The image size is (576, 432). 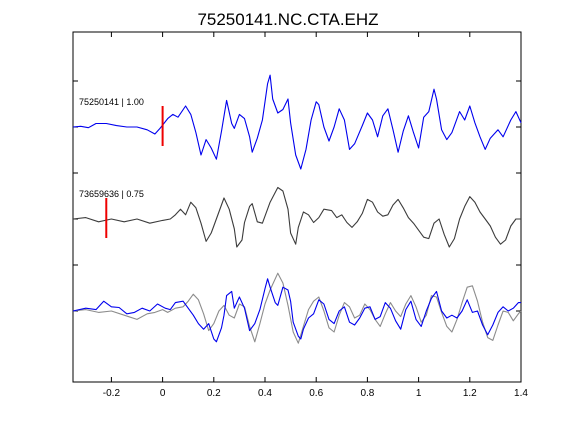 What do you see at coordinates (367, 393) in the screenshot?
I see `x-tick-label: 0.8` at bounding box center [367, 393].